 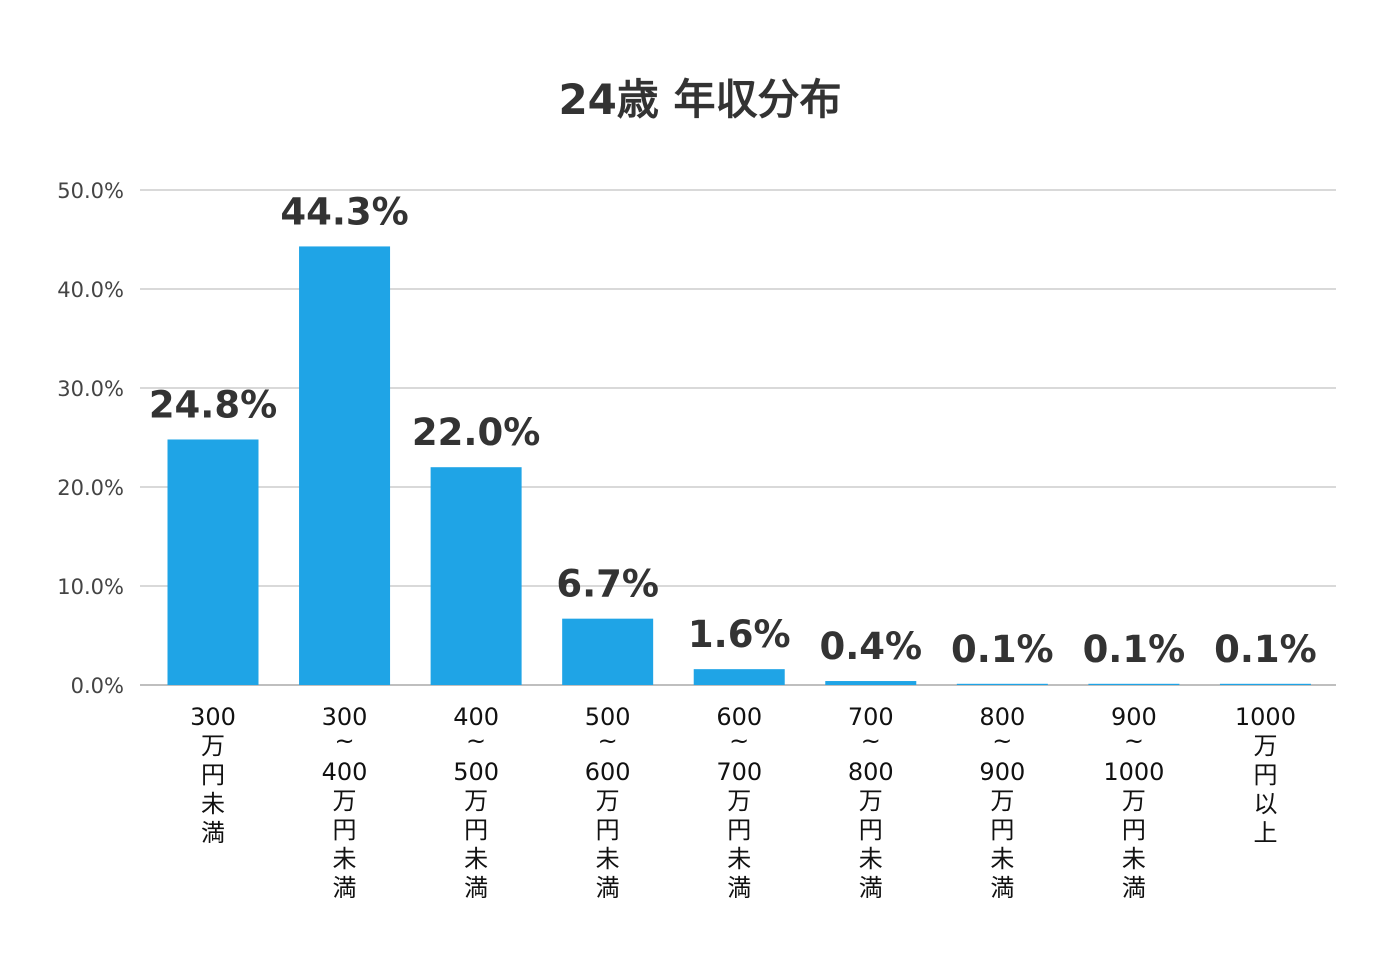 What do you see at coordinates (1265, 804) in the screenshot?
I see `category-label-line: 以` at bounding box center [1265, 804].